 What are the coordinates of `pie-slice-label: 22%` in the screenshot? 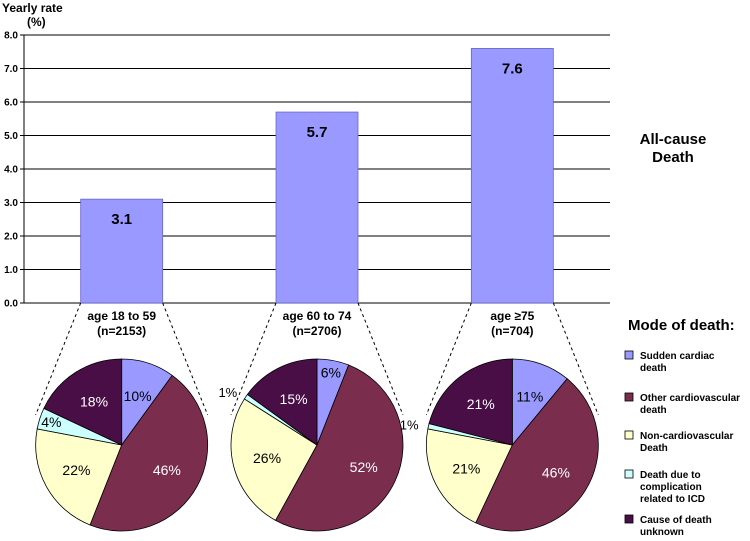 It's located at (76, 470).